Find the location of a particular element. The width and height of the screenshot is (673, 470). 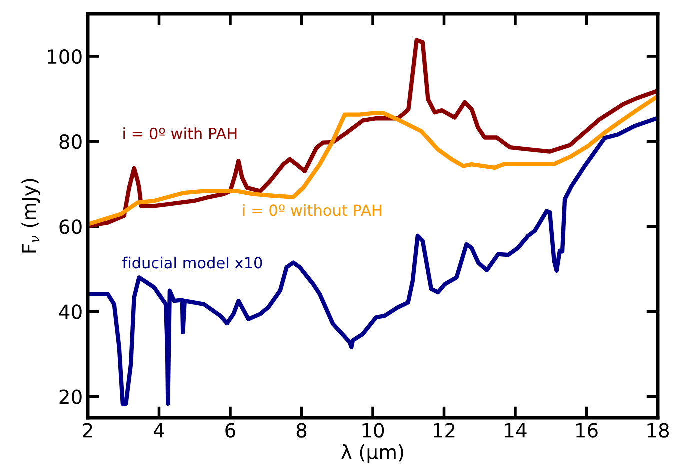

x-tick-label: 14 is located at coordinates (516, 430).